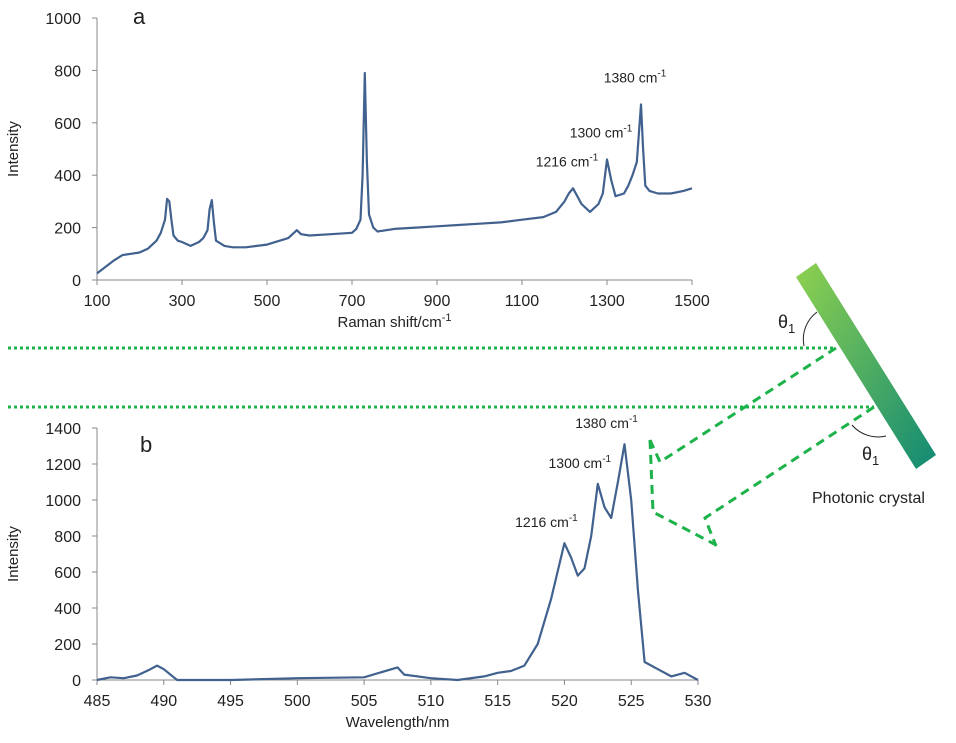 This screenshot has height=743, width=956. What do you see at coordinates (63, 429) in the screenshot?
I see `y-tick-label: 1400` at bounding box center [63, 429].